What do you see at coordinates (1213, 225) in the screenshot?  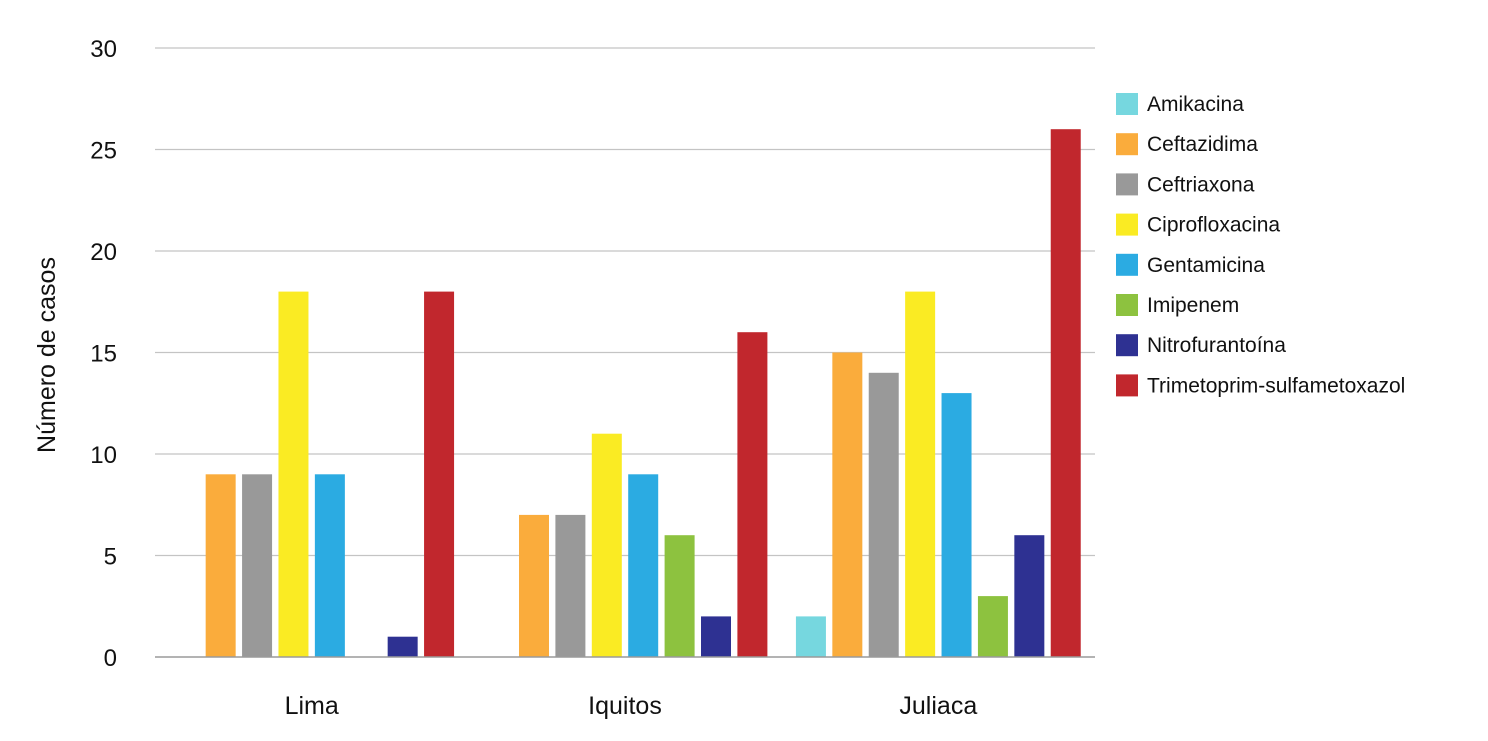 I see `legend-label: Ciprofloxacina` at bounding box center [1213, 225].